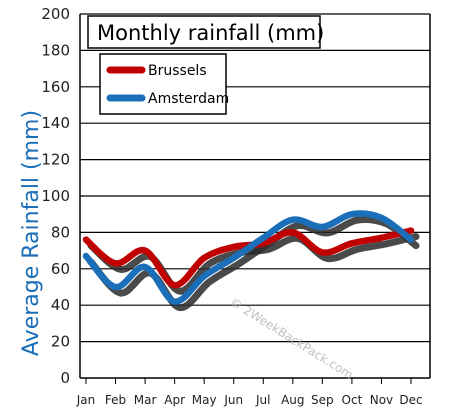 The width and height of the screenshot is (451, 418). I want to click on x-tick-label: May, so click(204, 400).